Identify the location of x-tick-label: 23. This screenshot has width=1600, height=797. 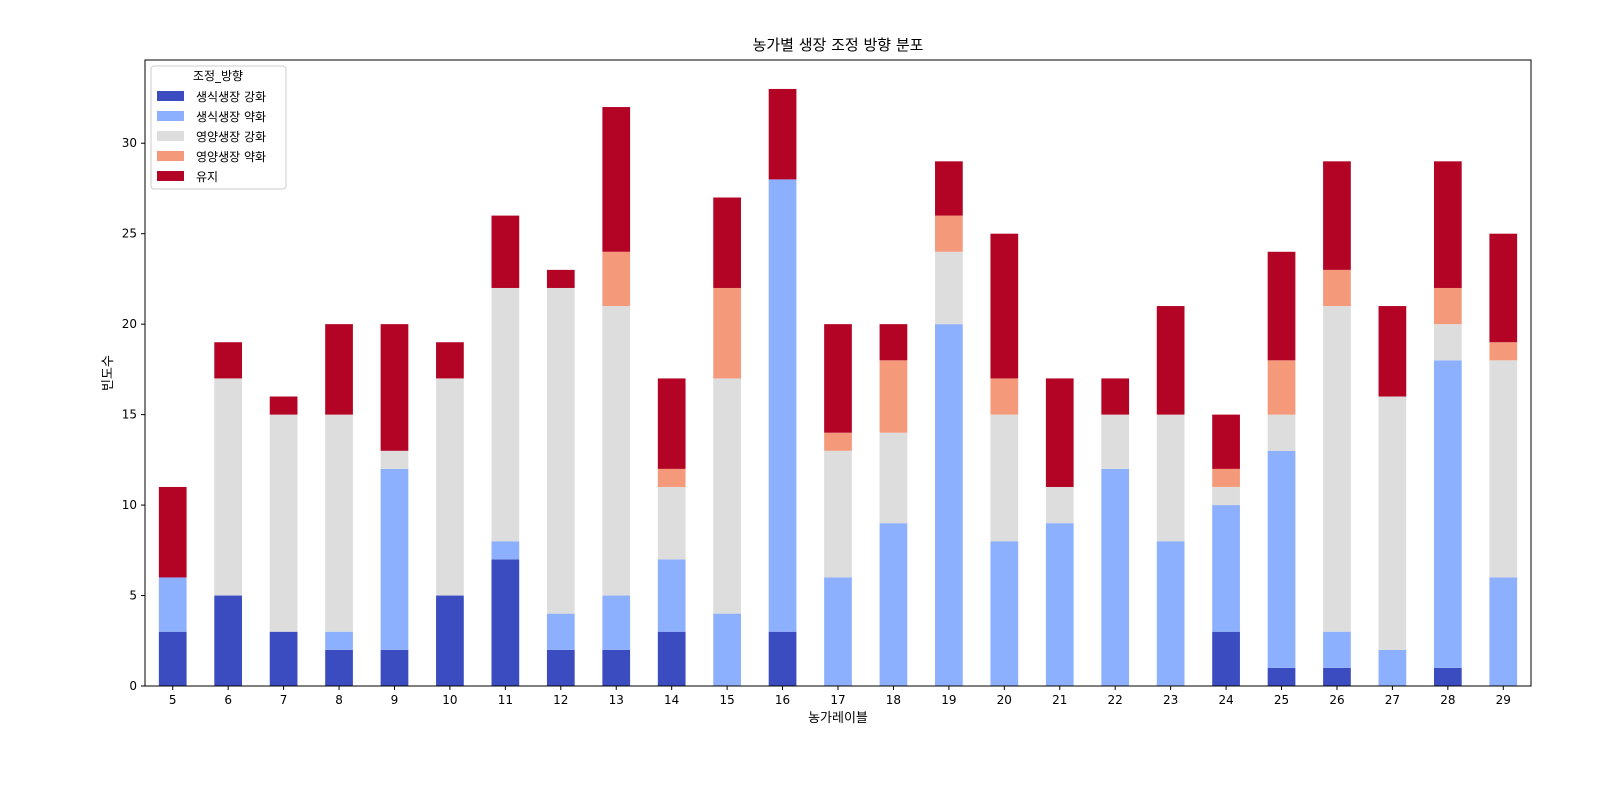
(1170, 700).